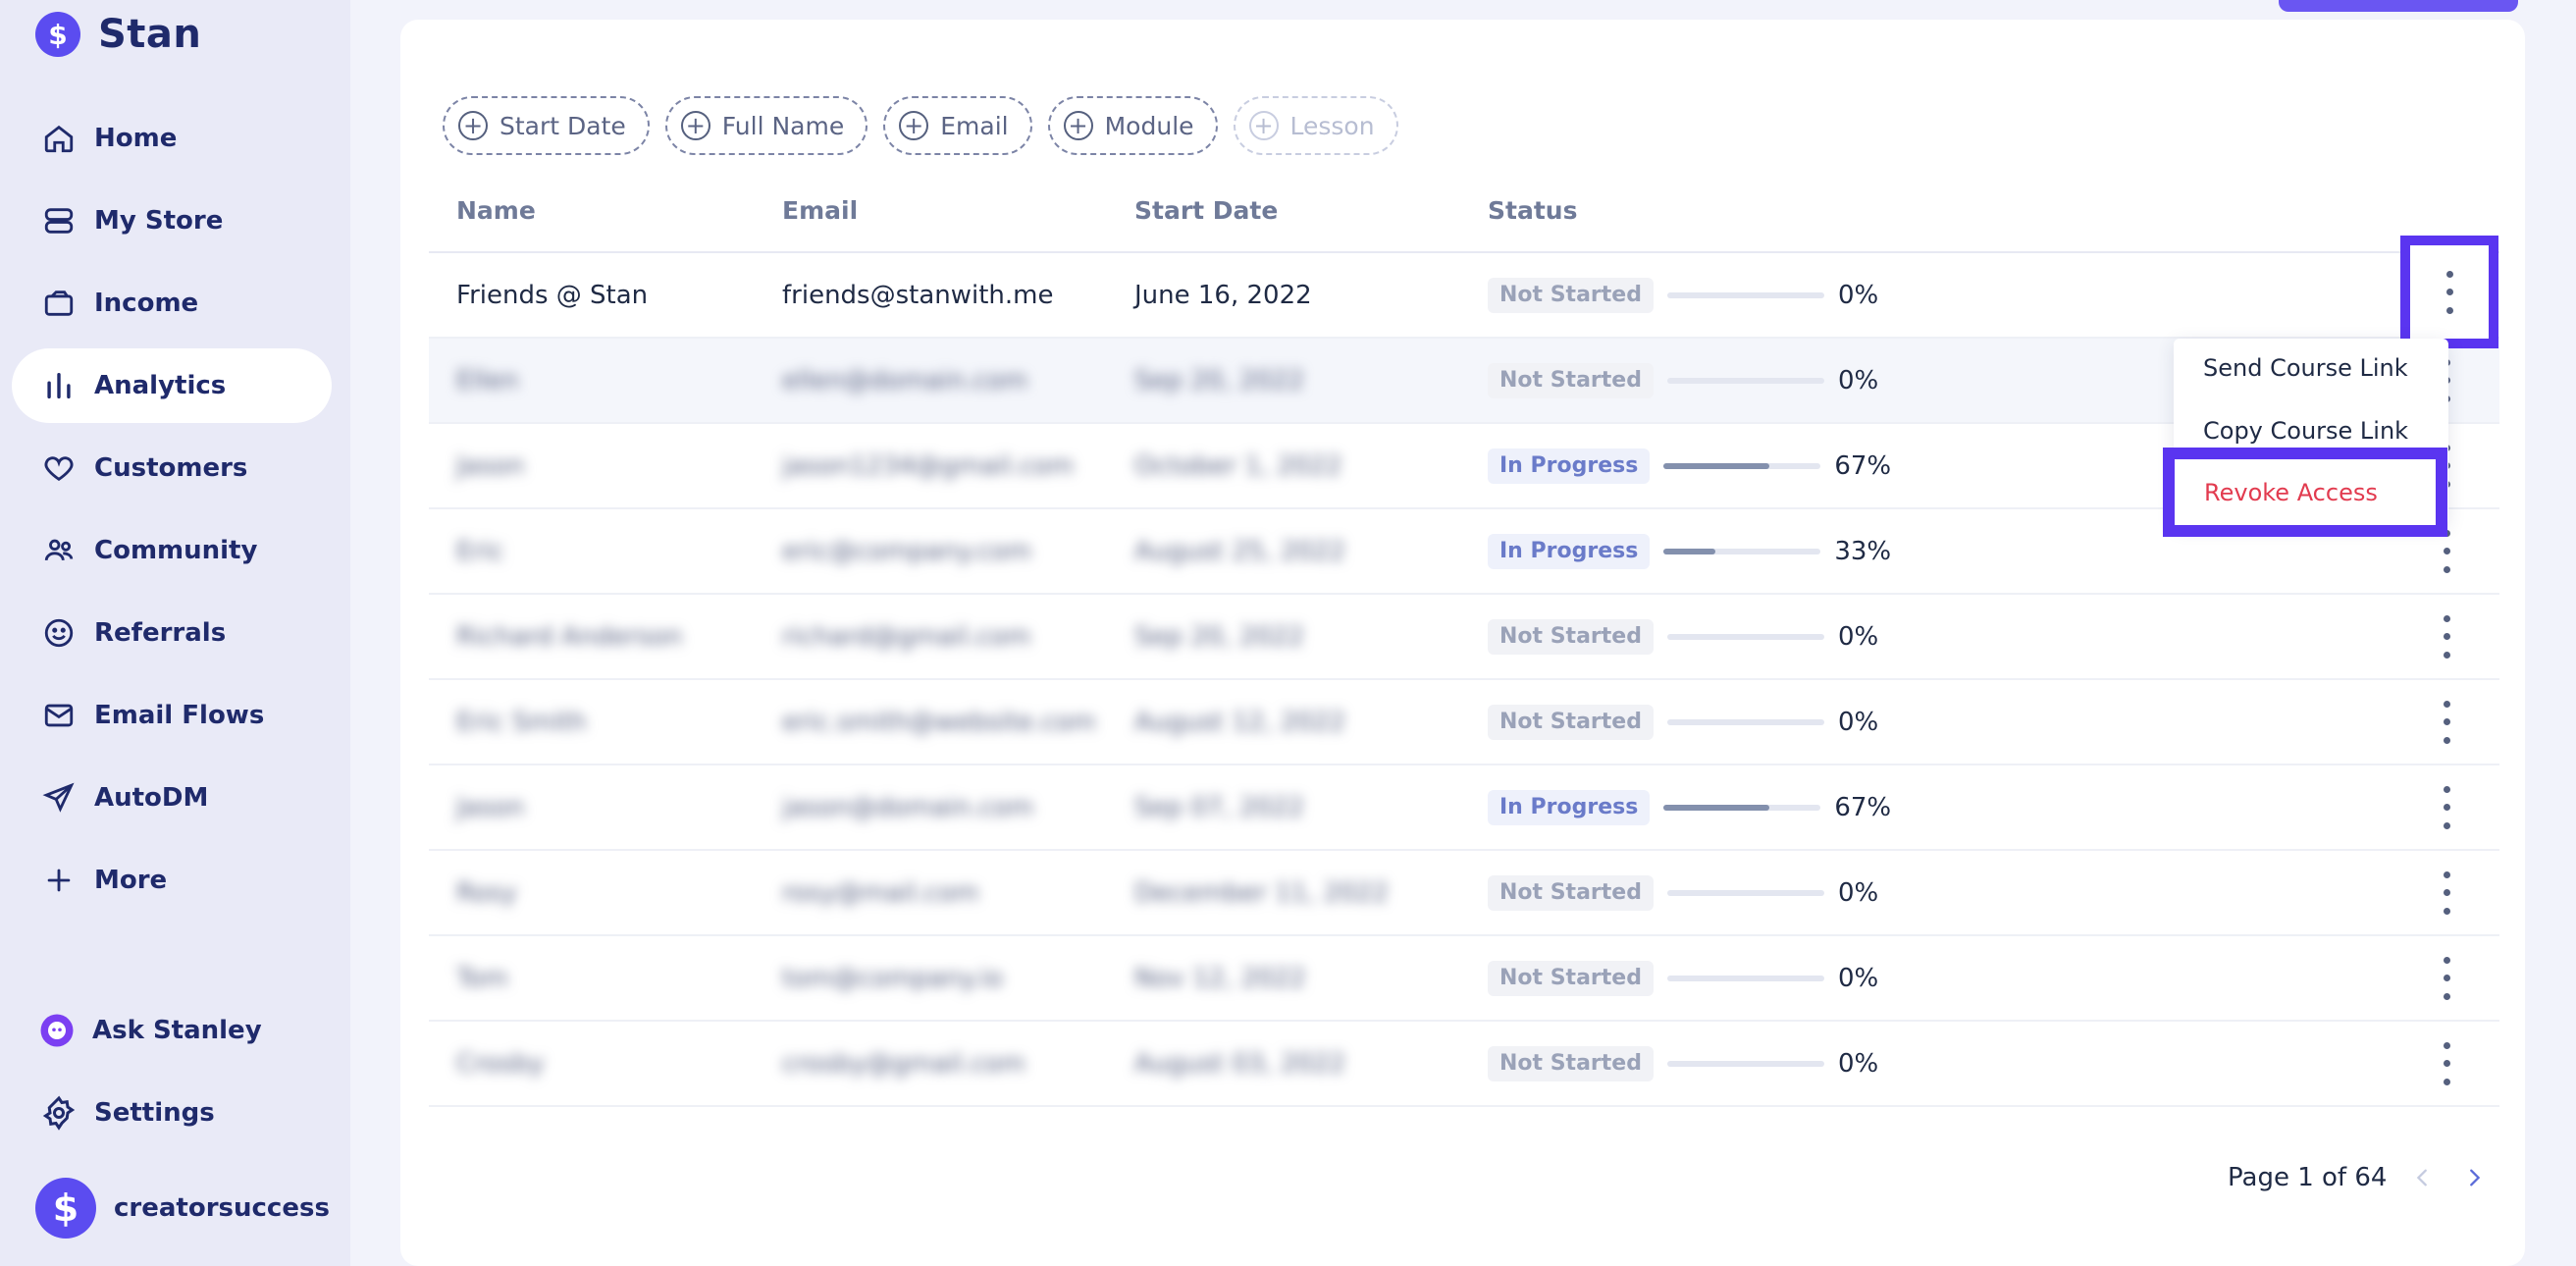  What do you see at coordinates (2305, 368) in the screenshot?
I see `send-course-link-item: Send Course Link` at bounding box center [2305, 368].